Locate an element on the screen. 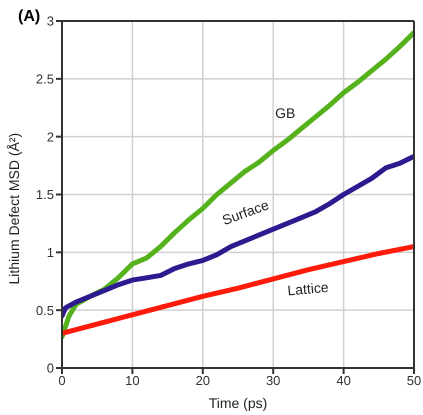 The image size is (423, 415). x-tick-label: 0 is located at coordinates (62, 380).